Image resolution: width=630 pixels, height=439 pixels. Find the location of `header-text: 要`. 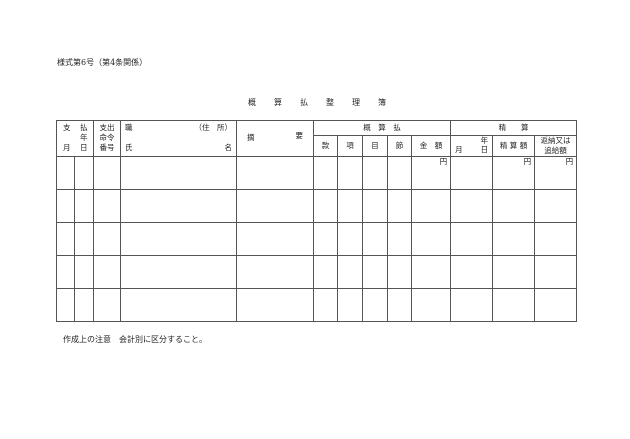

header-text: 要 is located at coordinates (299, 135).